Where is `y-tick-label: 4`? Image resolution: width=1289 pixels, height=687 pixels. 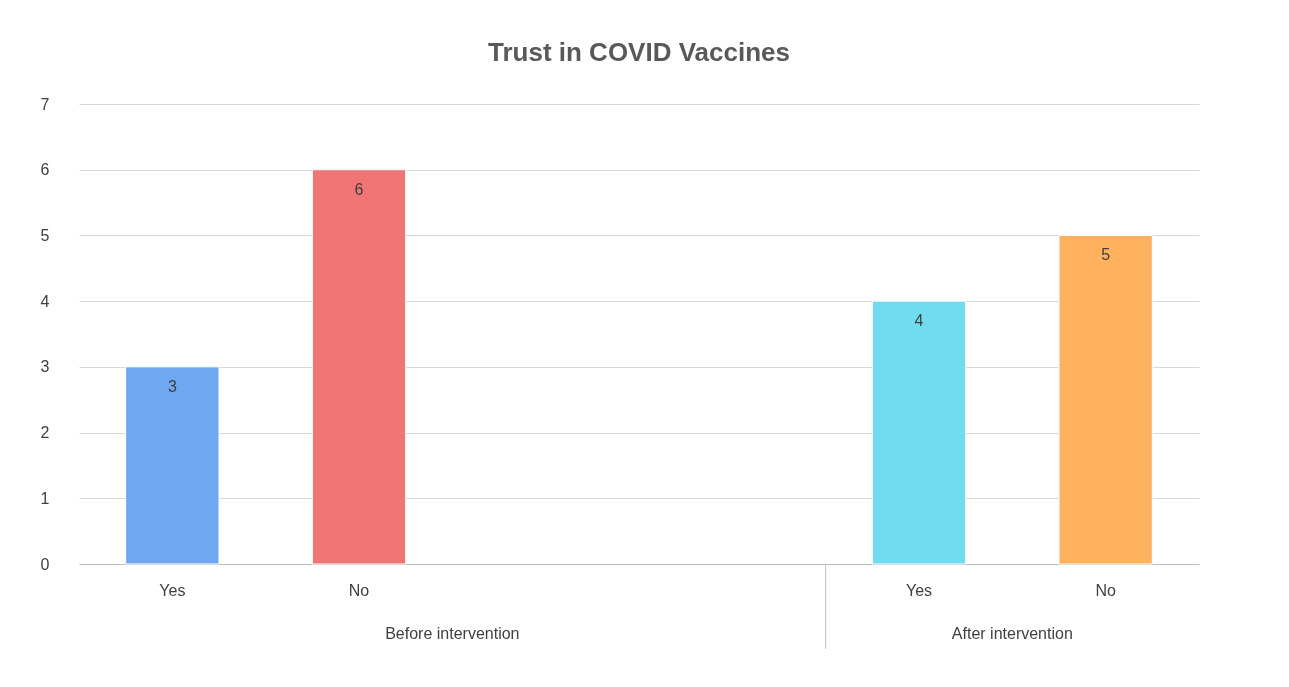 y-tick-label: 4 is located at coordinates (45, 301).